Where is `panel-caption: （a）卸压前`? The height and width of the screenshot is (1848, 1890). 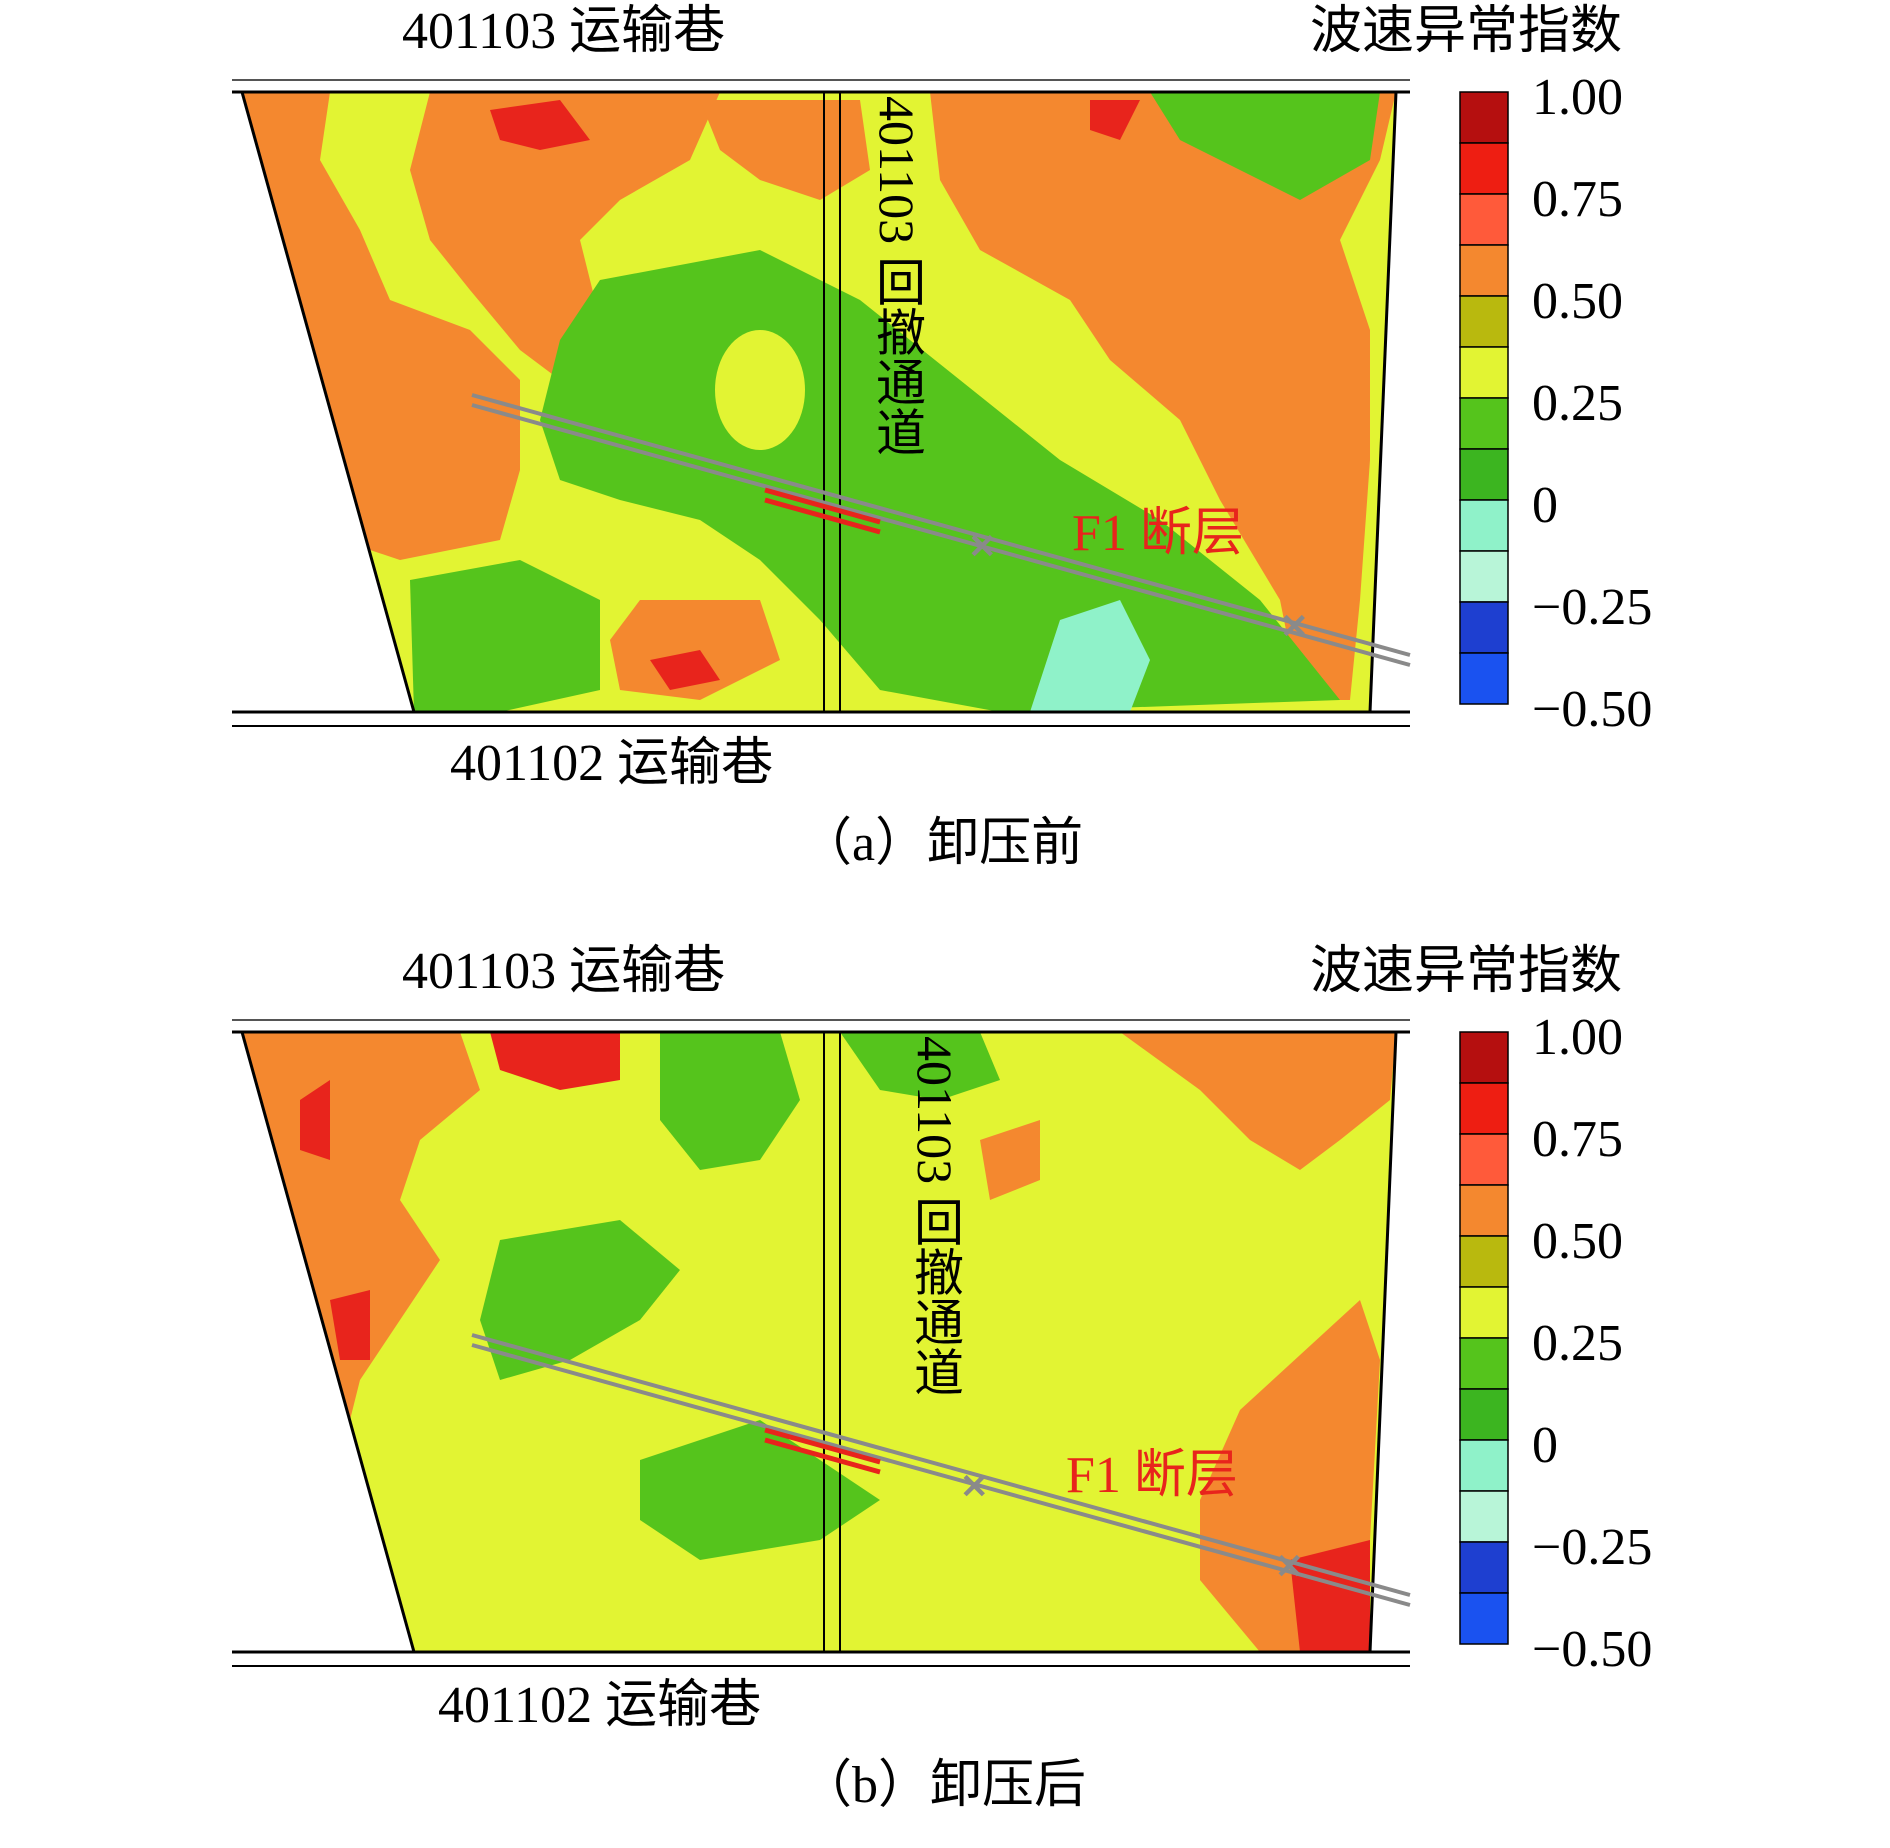
panel-caption: （a）卸压前 is located at coordinates (942, 843).